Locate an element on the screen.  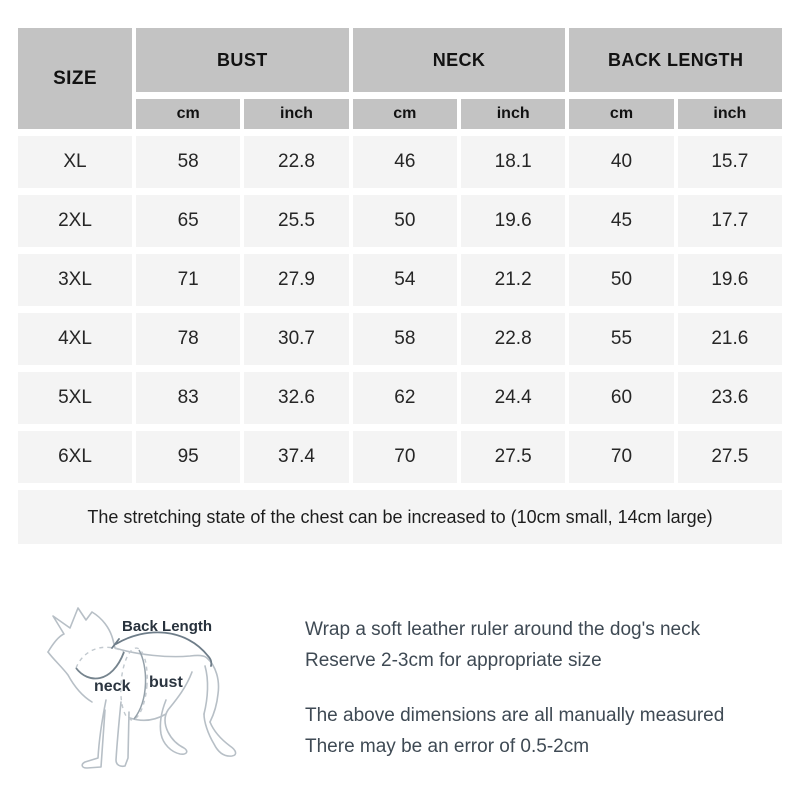
value-cell: 65 is located at coordinates (188, 221).